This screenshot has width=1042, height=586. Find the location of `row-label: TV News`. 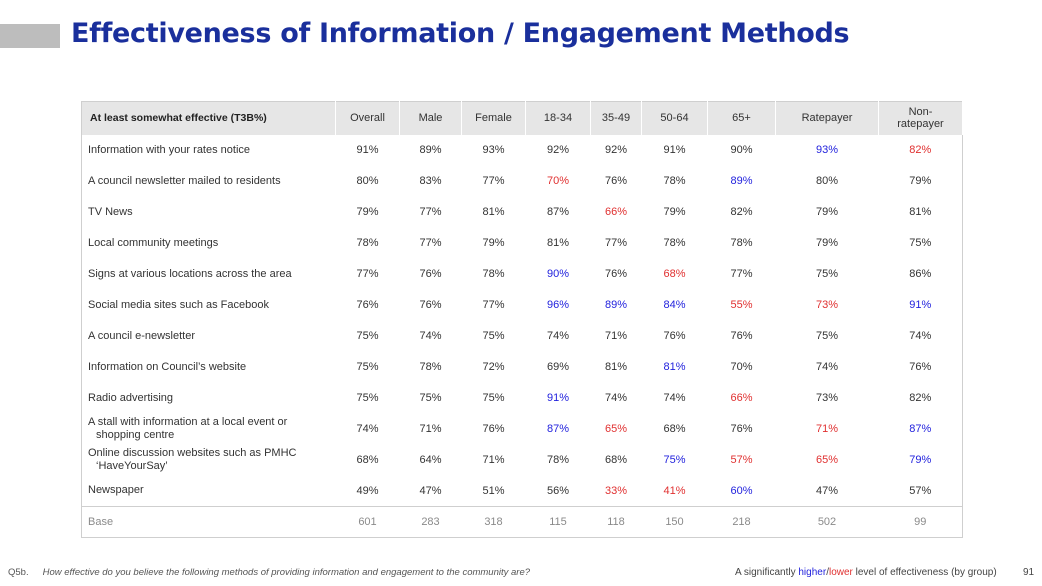

row-label: TV News is located at coordinates (209, 212).